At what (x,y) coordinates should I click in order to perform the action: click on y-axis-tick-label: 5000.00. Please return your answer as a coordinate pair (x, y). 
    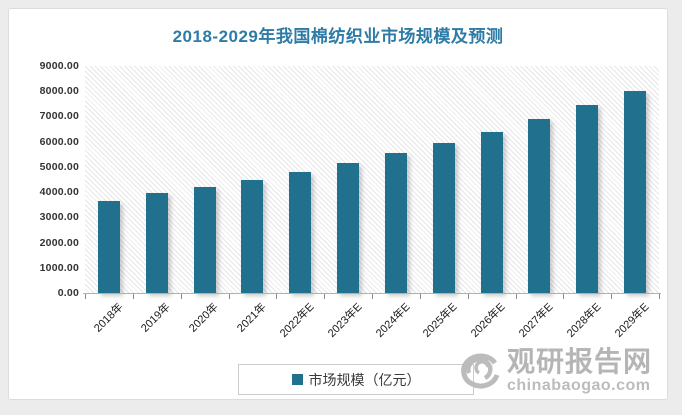
    Looking at the image, I should click on (59, 166).